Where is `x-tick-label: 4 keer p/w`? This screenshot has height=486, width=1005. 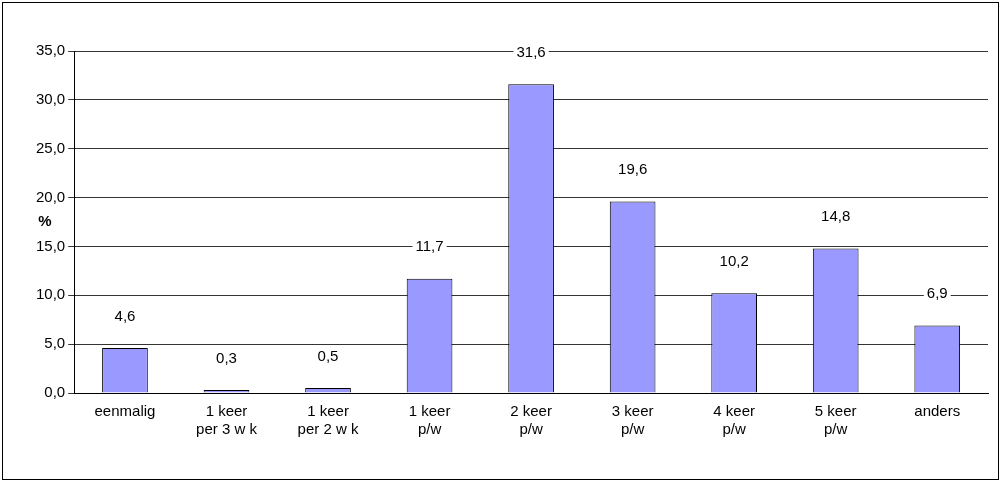
x-tick-label: 4 keer p/w is located at coordinates (734, 420).